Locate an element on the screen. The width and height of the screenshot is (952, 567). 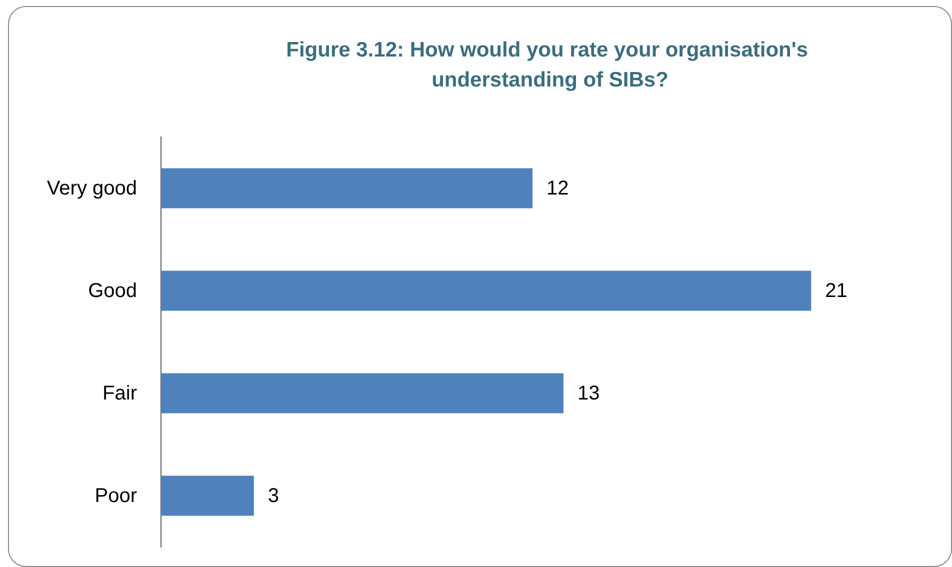
y-tick-label: Good is located at coordinates (112, 291).